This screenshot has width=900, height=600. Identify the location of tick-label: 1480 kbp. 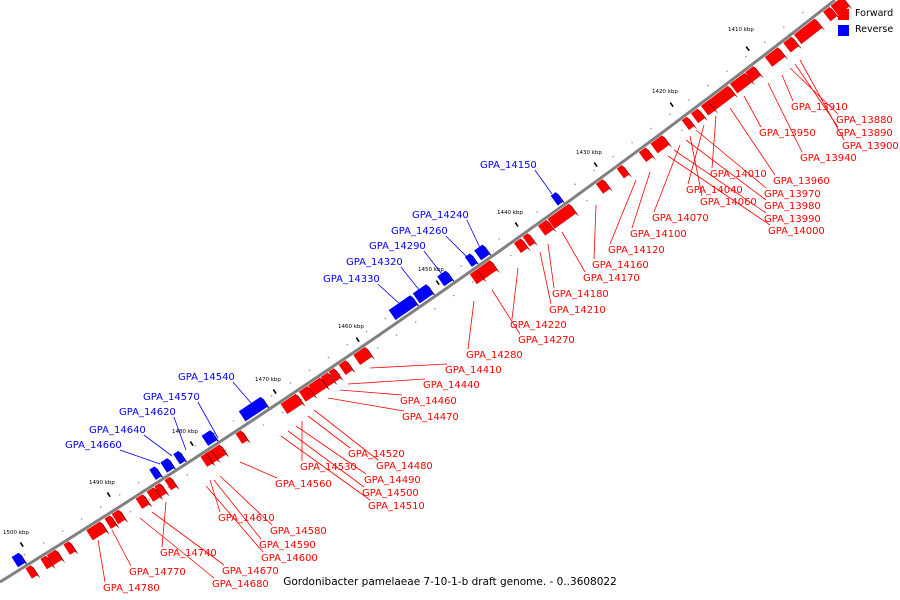
(185, 432).